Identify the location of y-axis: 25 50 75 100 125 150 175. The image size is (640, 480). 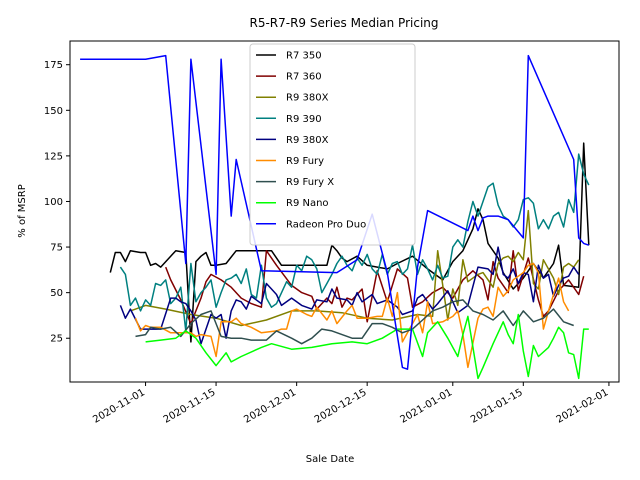
(57, 202).